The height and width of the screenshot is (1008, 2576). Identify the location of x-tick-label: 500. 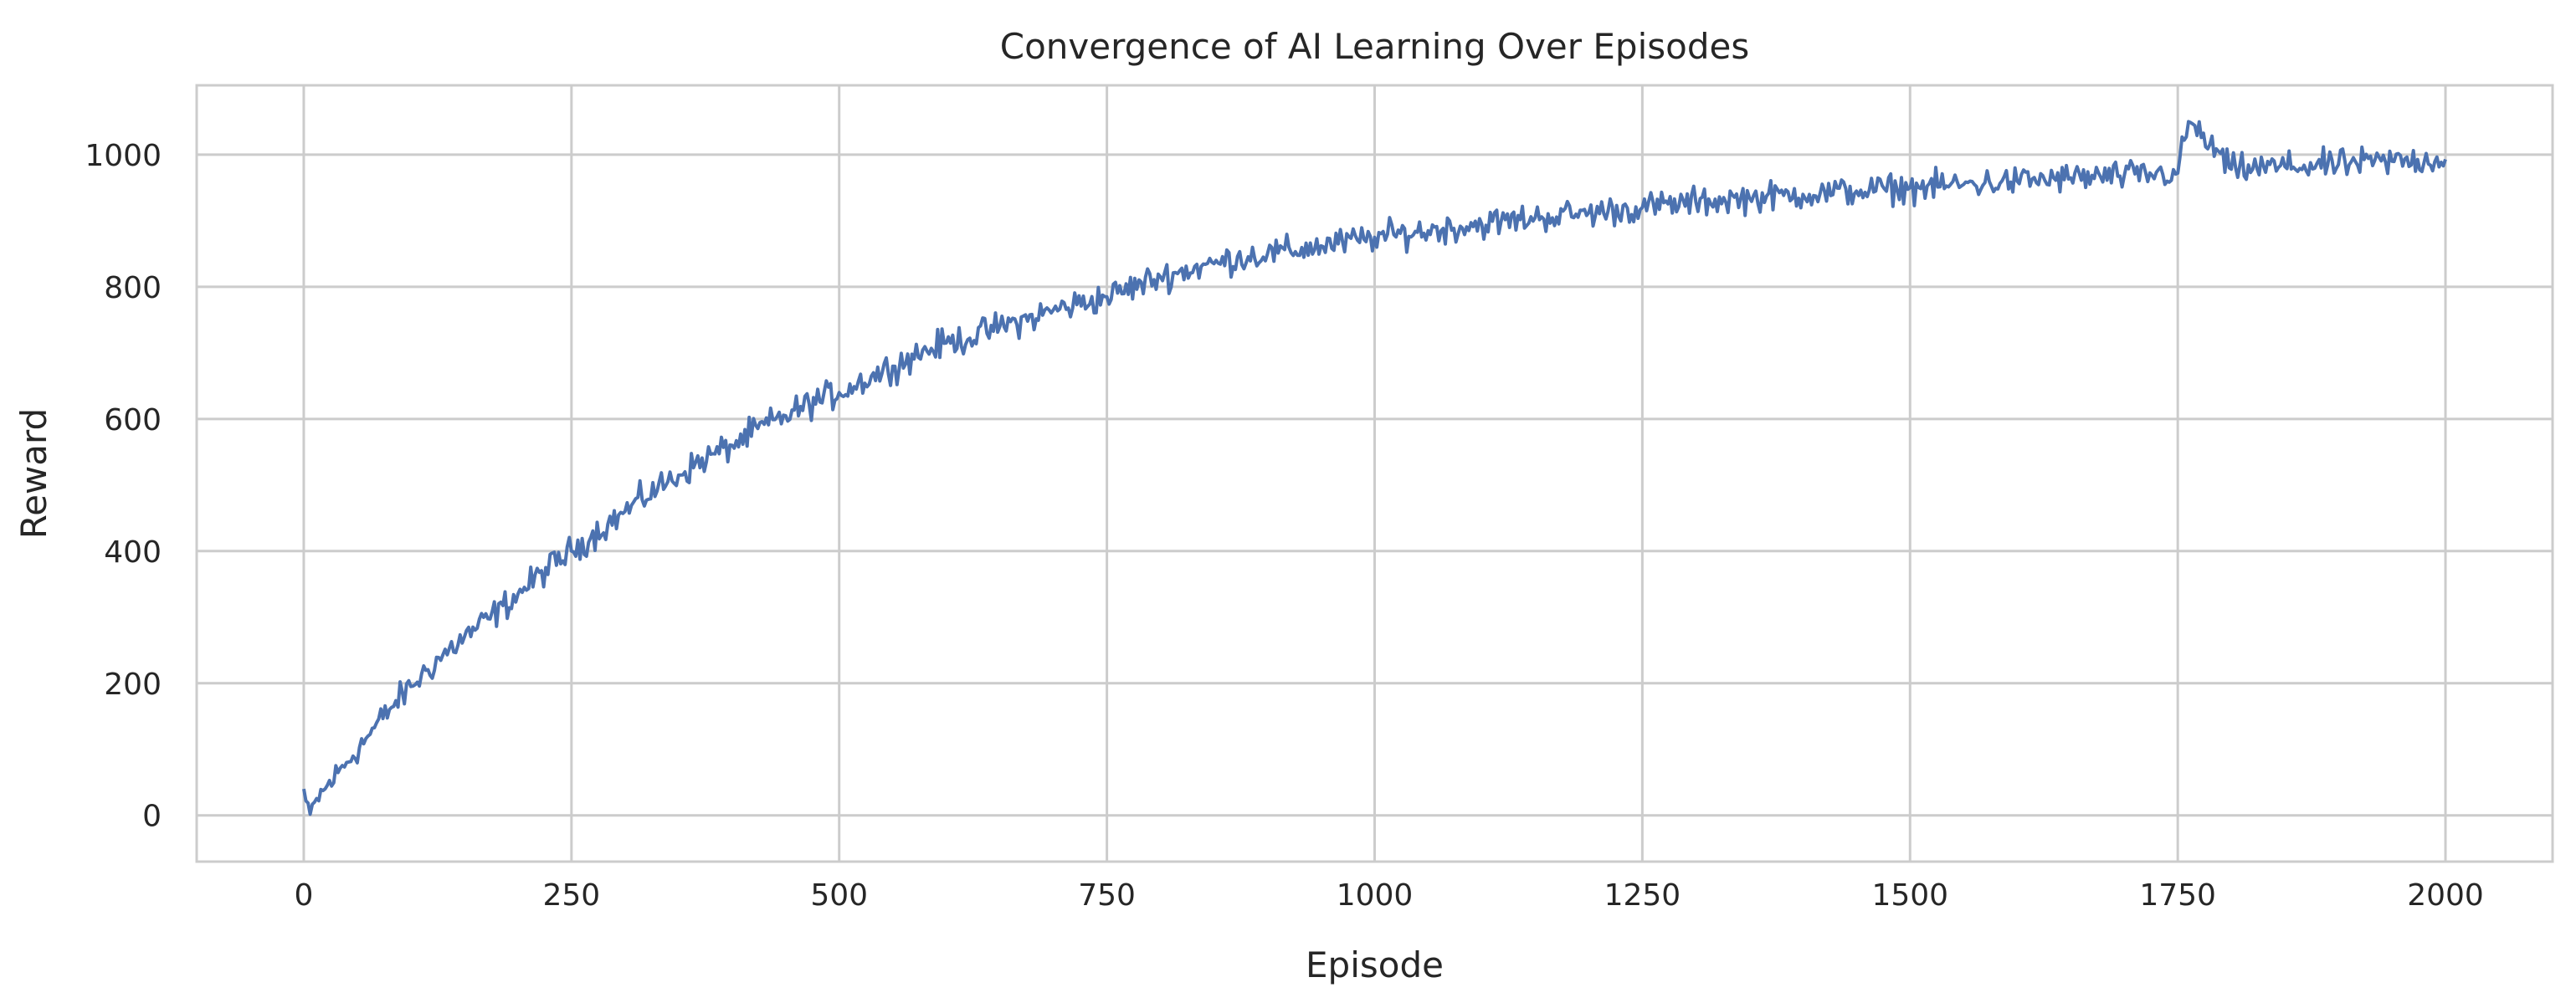
(839, 895).